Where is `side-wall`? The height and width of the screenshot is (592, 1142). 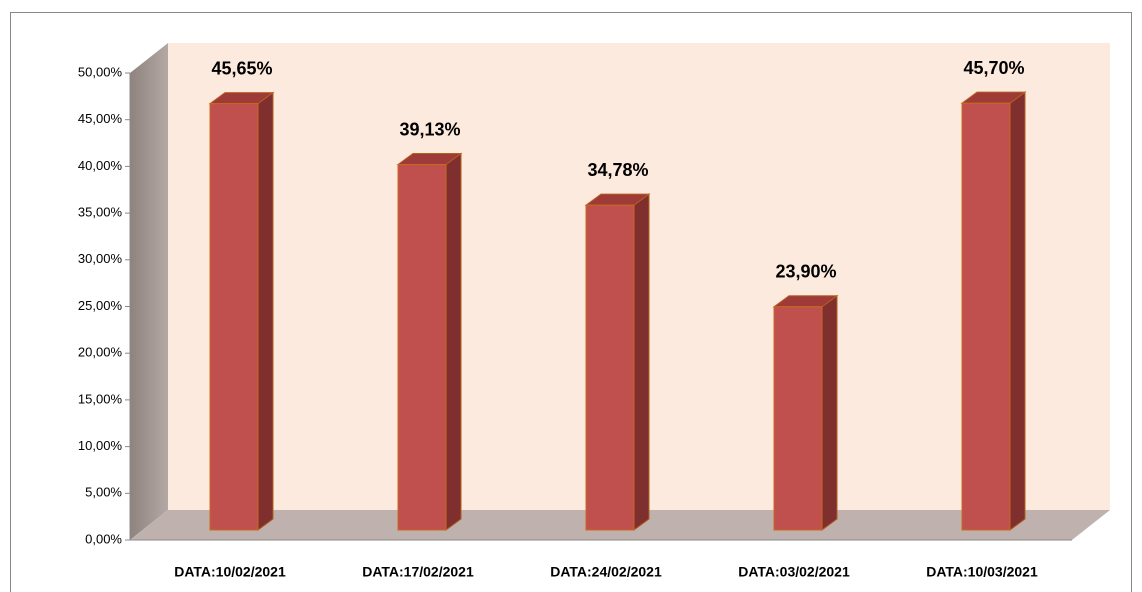 side-wall is located at coordinates (149, 291).